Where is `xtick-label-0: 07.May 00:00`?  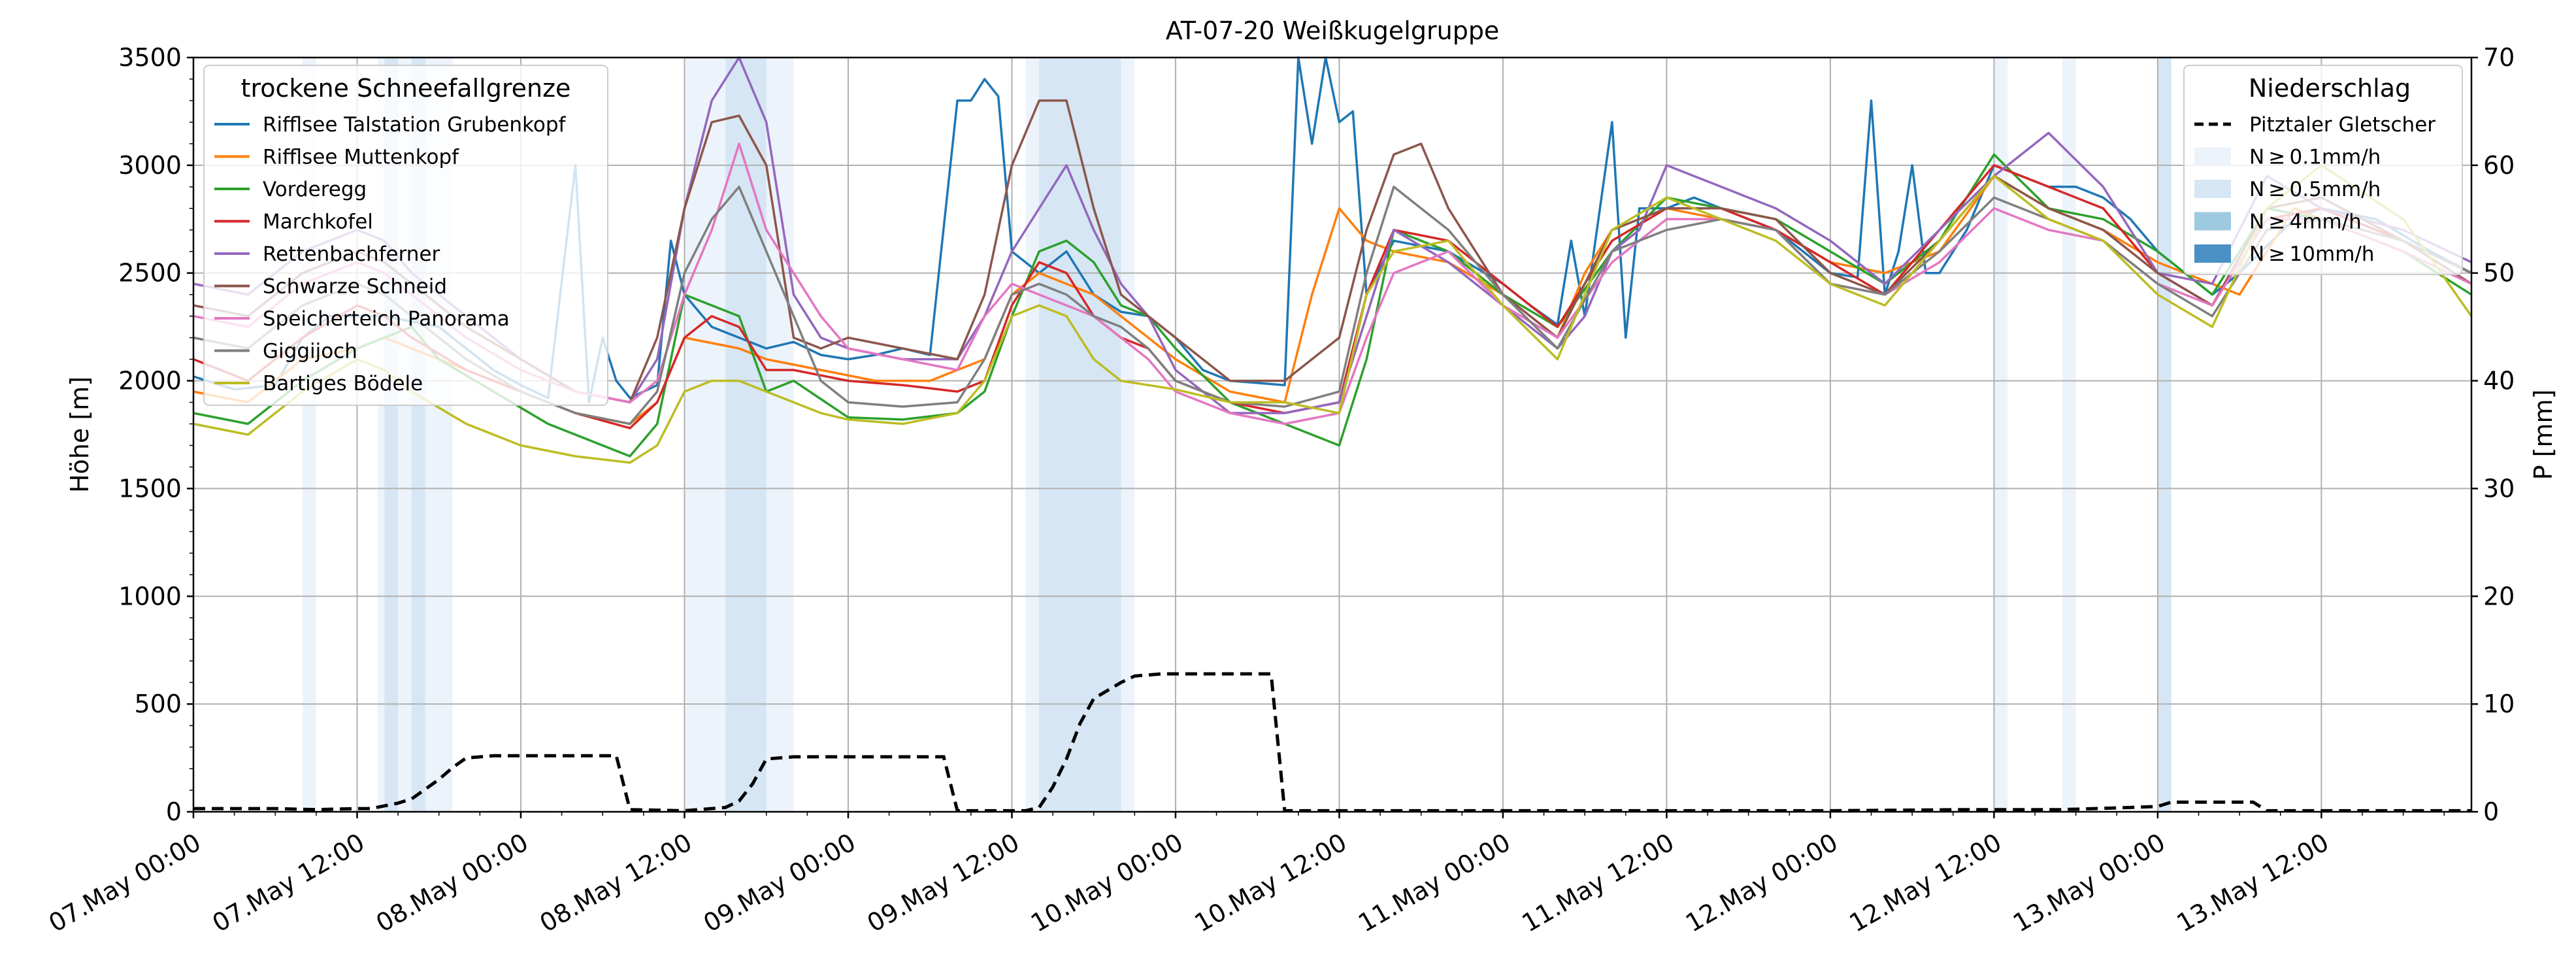 xtick-label-0: 07.May 00:00 is located at coordinates (125, 882).